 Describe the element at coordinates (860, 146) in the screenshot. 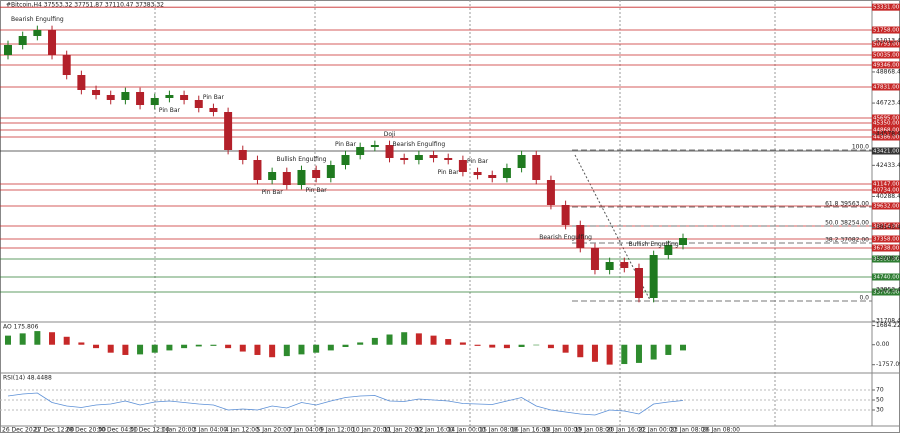

I see `fib-label: 100.0` at that location.